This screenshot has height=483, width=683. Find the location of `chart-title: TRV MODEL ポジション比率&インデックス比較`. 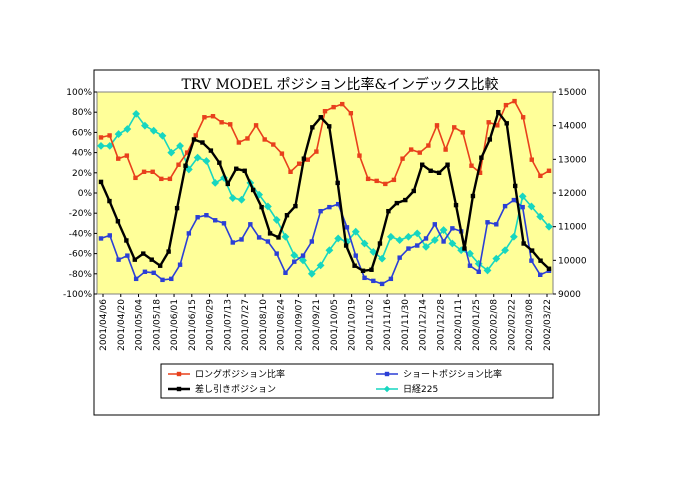

chart-title: TRV MODEL ポジション比率&インデックス比較 is located at coordinates (340, 84).